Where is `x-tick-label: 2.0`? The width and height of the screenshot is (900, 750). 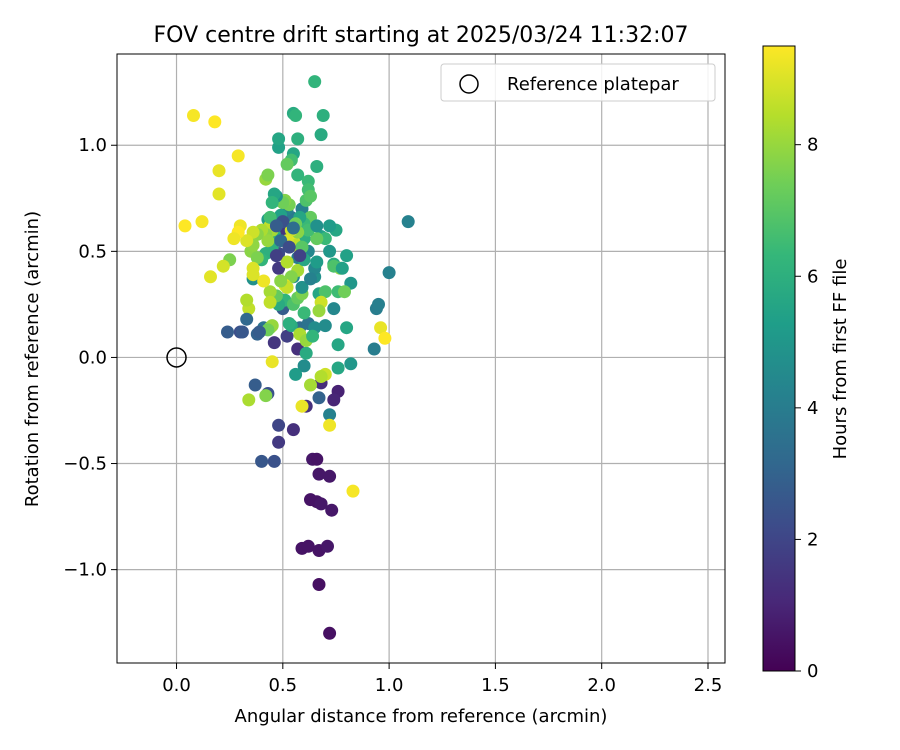 x-tick-label: 2.0 is located at coordinates (601, 685).